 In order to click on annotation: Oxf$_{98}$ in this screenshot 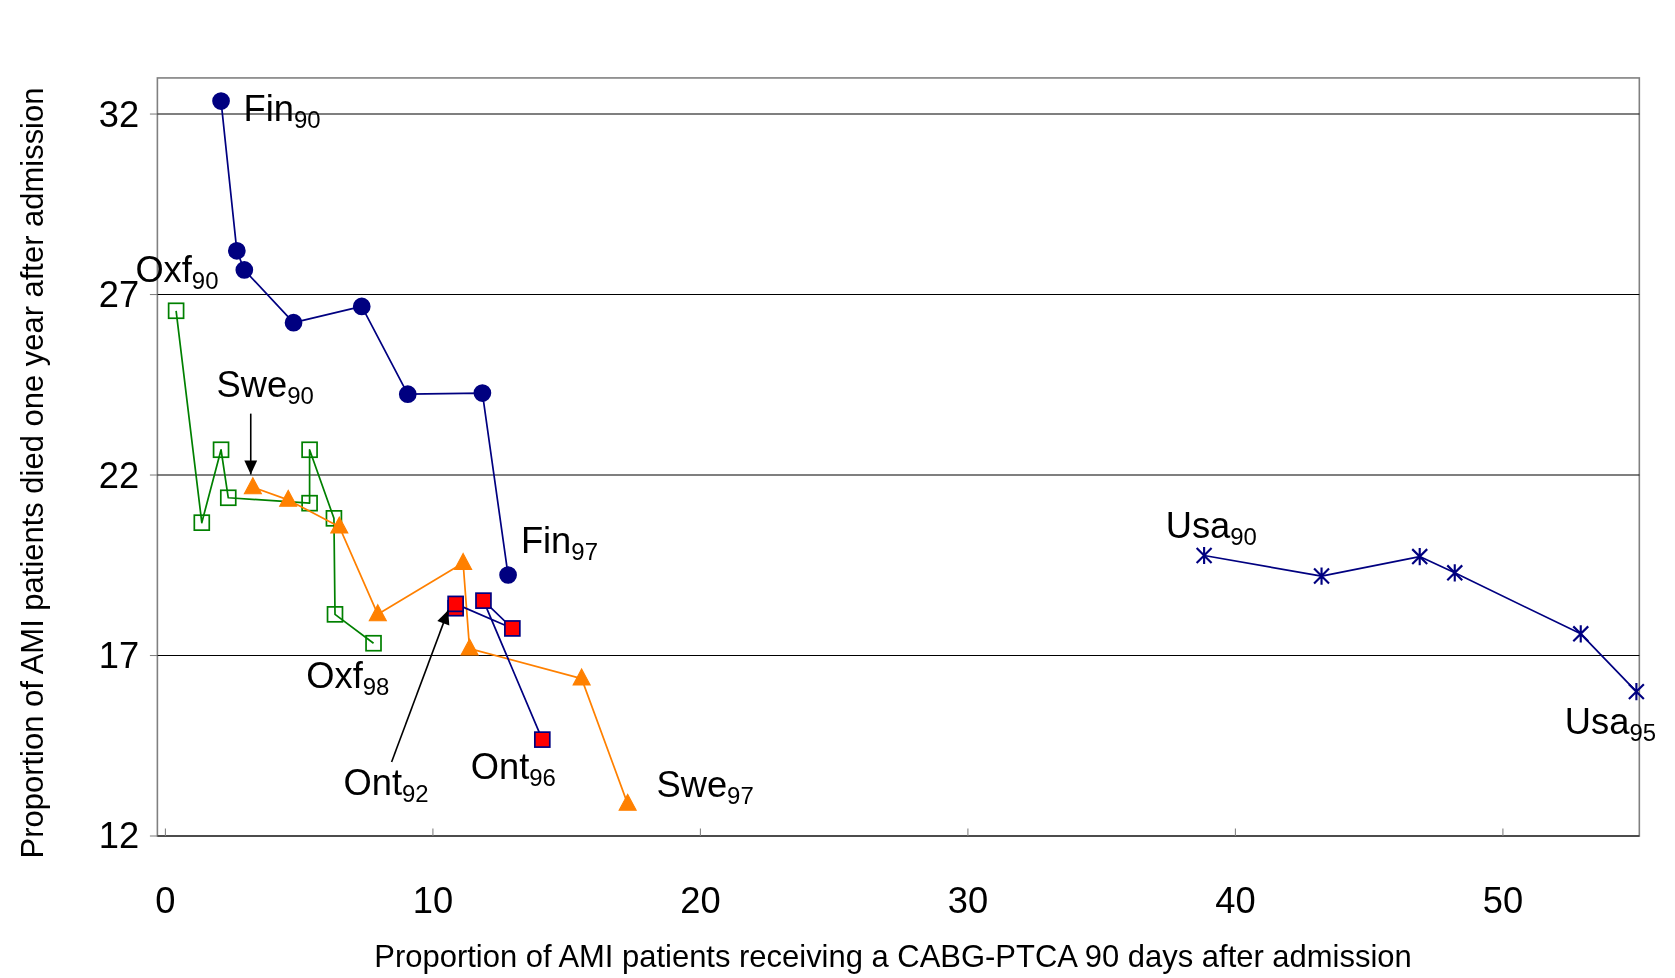, I will do `click(348, 678)`.